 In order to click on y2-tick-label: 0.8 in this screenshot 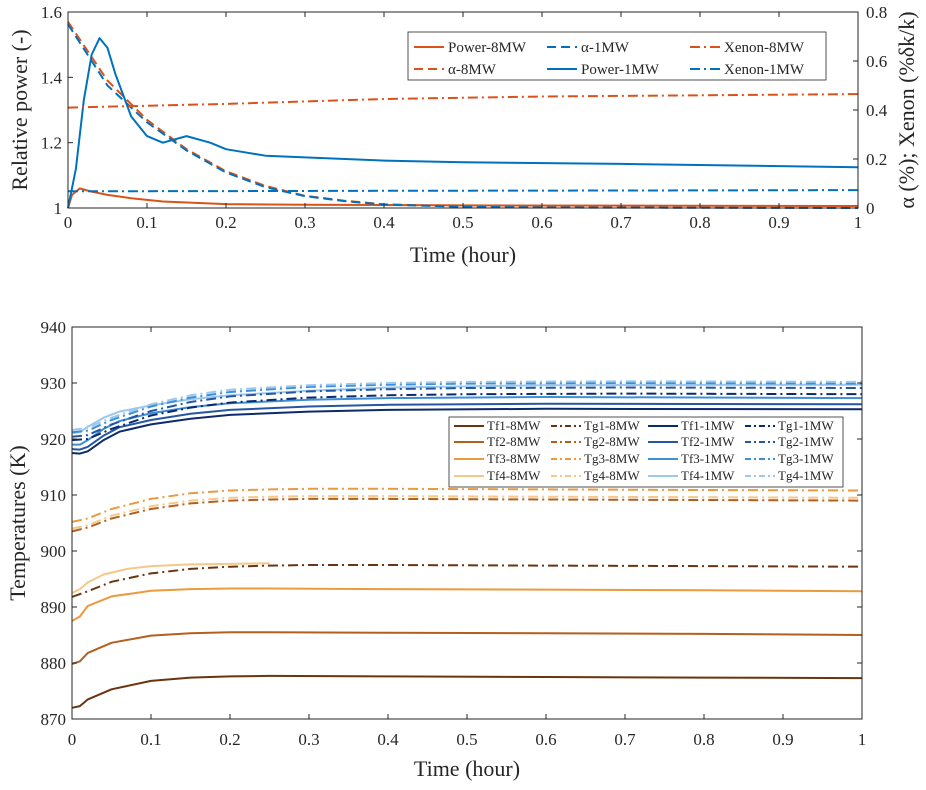, I will do `click(876, 12)`.